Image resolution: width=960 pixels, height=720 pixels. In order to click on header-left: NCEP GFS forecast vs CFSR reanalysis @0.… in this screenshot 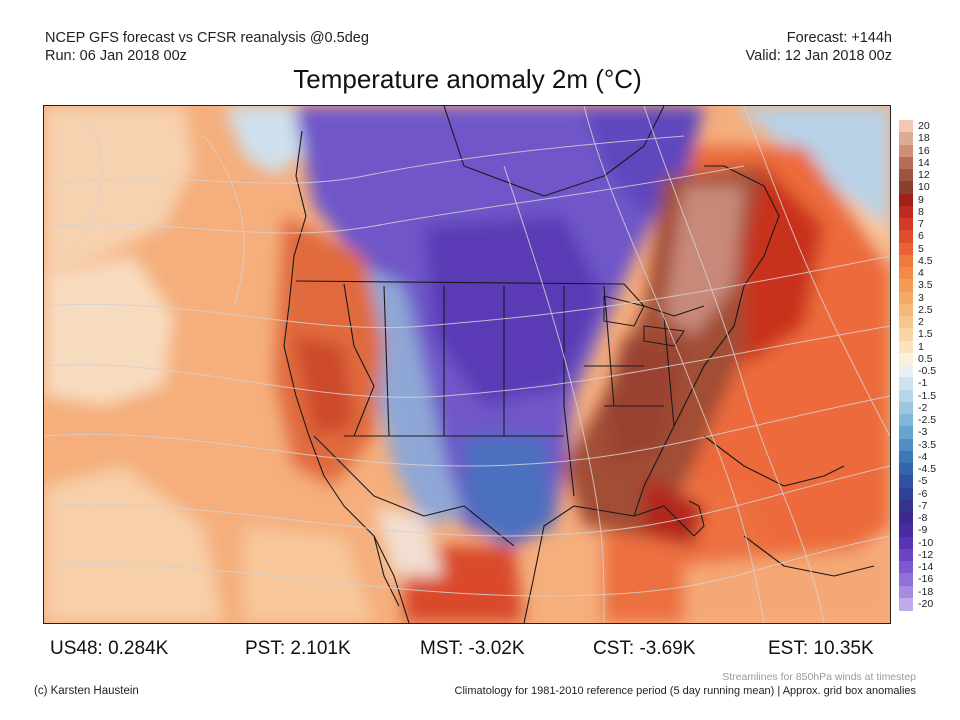, I will do `click(207, 47)`.